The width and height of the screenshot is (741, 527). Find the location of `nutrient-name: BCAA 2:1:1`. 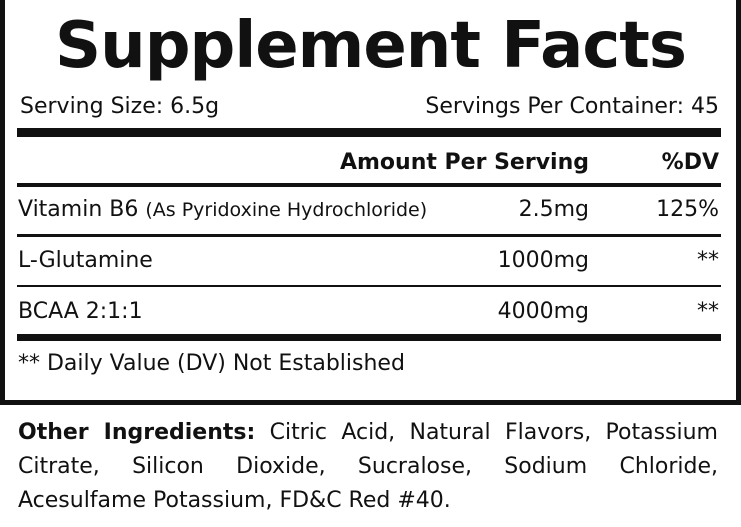

nutrient-name: BCAA 2:1:1 is located at coordinates (80, 311).